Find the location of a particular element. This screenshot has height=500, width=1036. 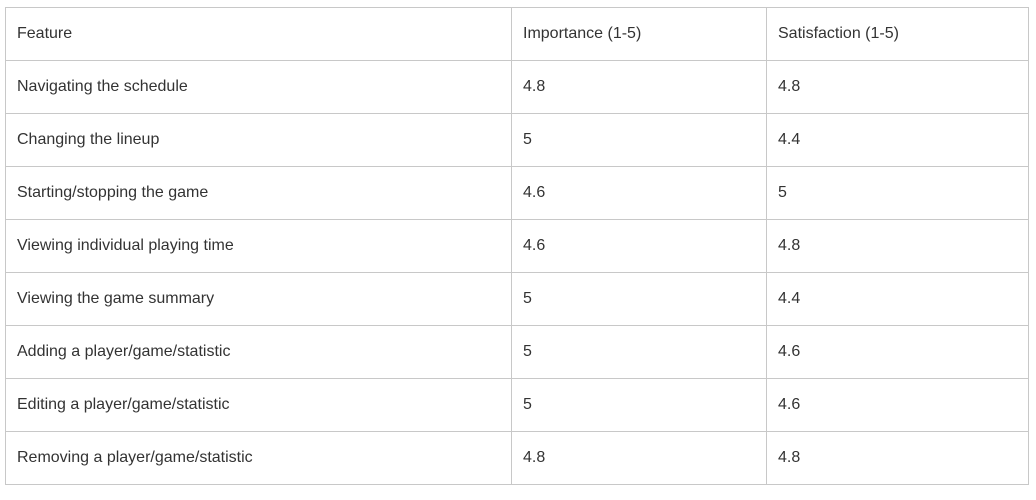

table-row: Changing the lineup 5 4.4 is located at coordinates (517, 140).